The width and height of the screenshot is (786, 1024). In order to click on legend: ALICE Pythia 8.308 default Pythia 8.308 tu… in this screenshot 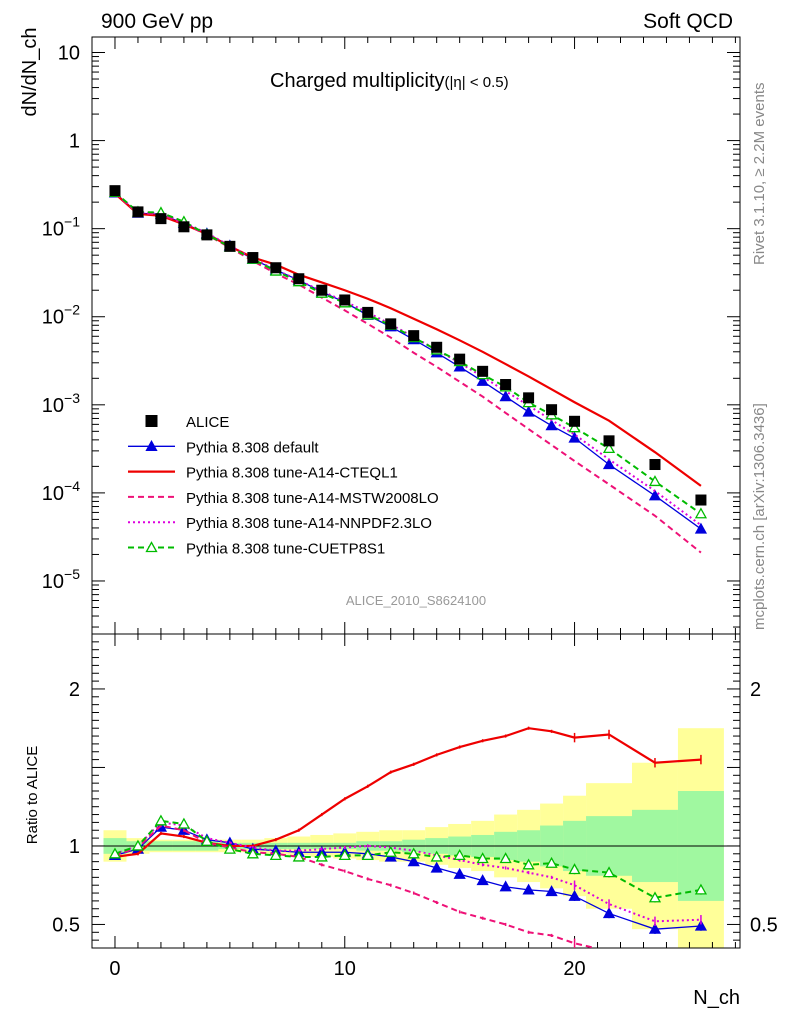, I will do `click(283, 486)`.